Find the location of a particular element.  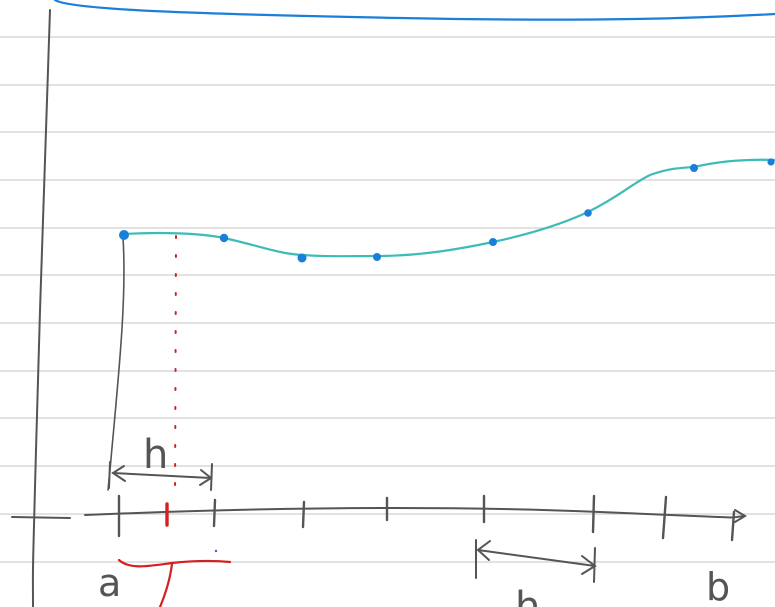

x-axis-ticks is located at coordinates (426, 518).